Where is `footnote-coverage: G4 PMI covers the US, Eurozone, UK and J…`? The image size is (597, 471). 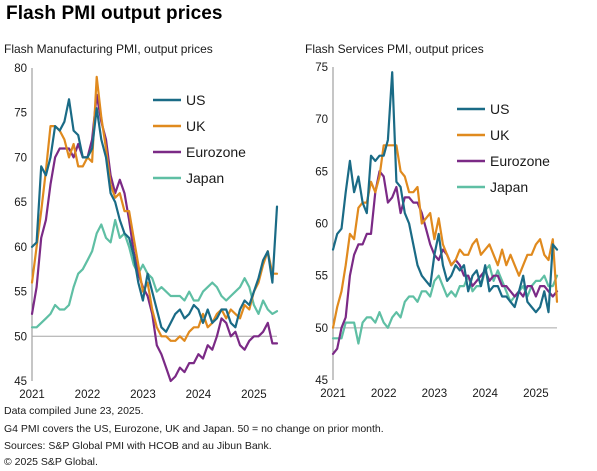 footnote-coverage: G4 PMI covers the US, Eurozone, UK and J… is located at coordinates (194, 429).